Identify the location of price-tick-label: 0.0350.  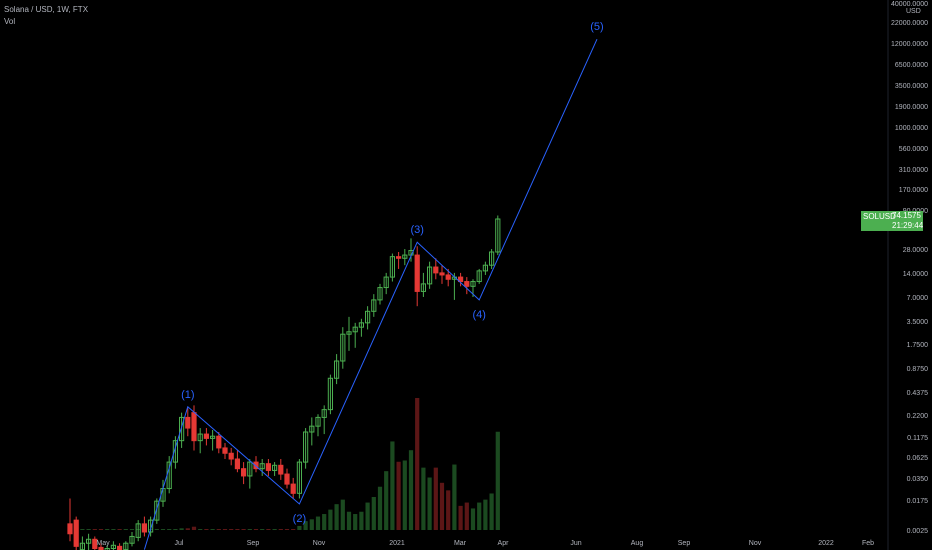
(918, 479).